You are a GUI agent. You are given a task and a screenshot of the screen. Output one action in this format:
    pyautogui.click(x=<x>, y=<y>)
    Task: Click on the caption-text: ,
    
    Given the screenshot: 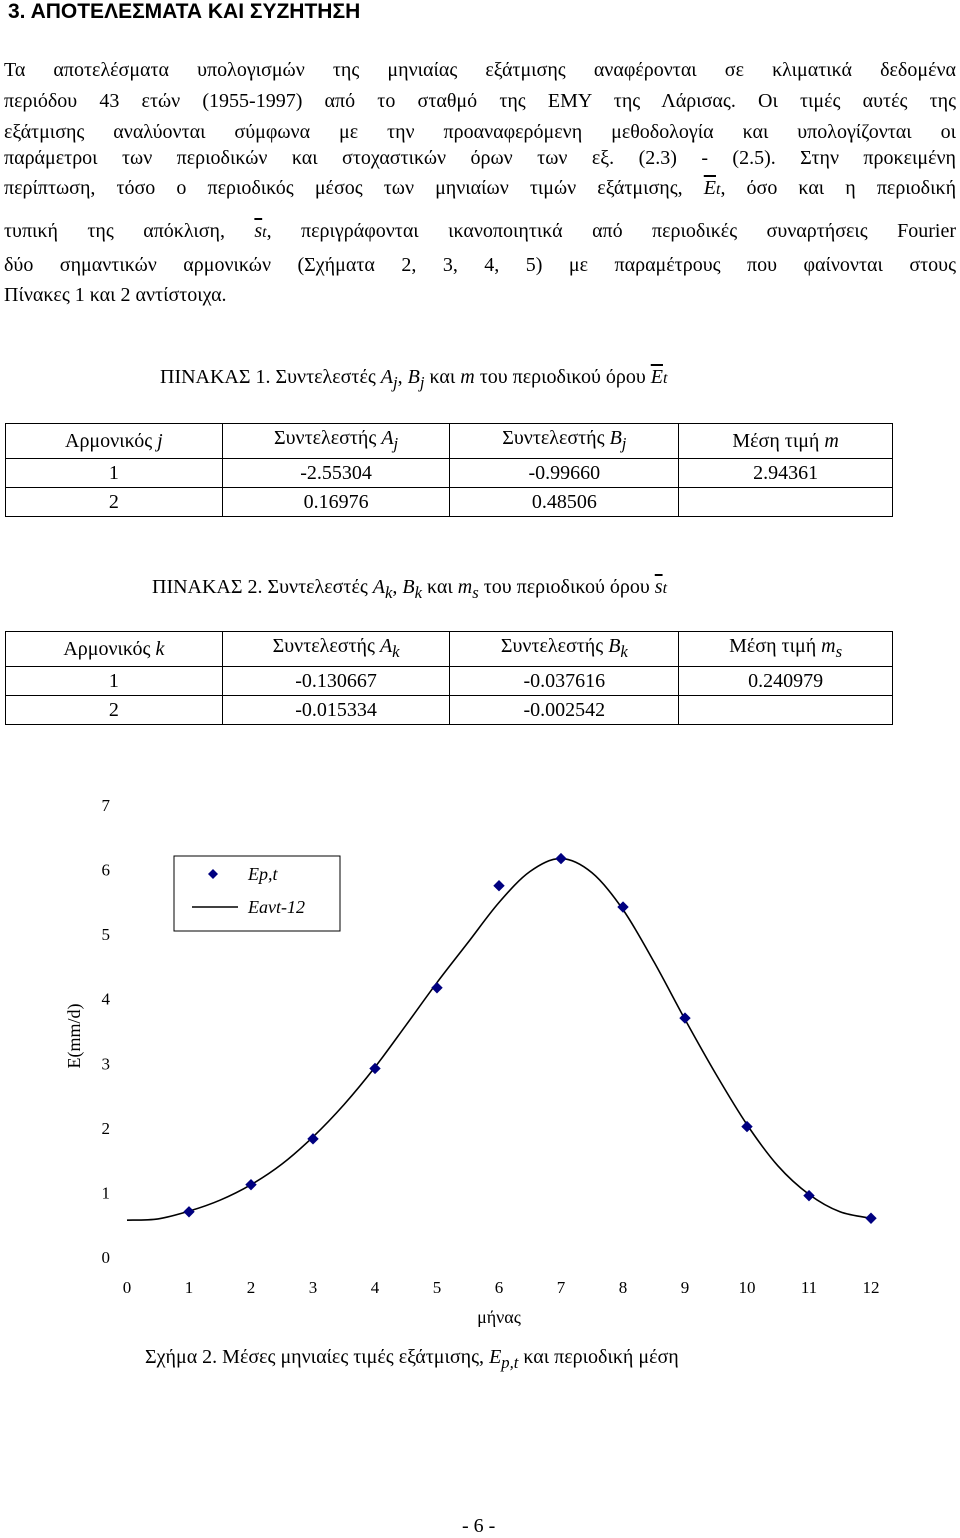 What is the action you would take?
    pyautogui.click(x=402, y=377)
    